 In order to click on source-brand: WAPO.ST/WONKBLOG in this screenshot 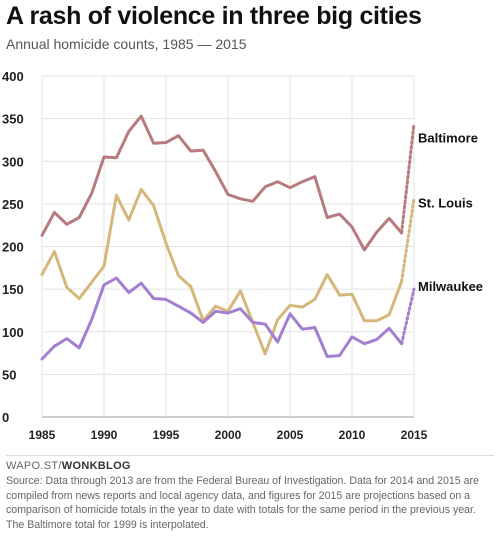, I will do `click(68, 466)`.